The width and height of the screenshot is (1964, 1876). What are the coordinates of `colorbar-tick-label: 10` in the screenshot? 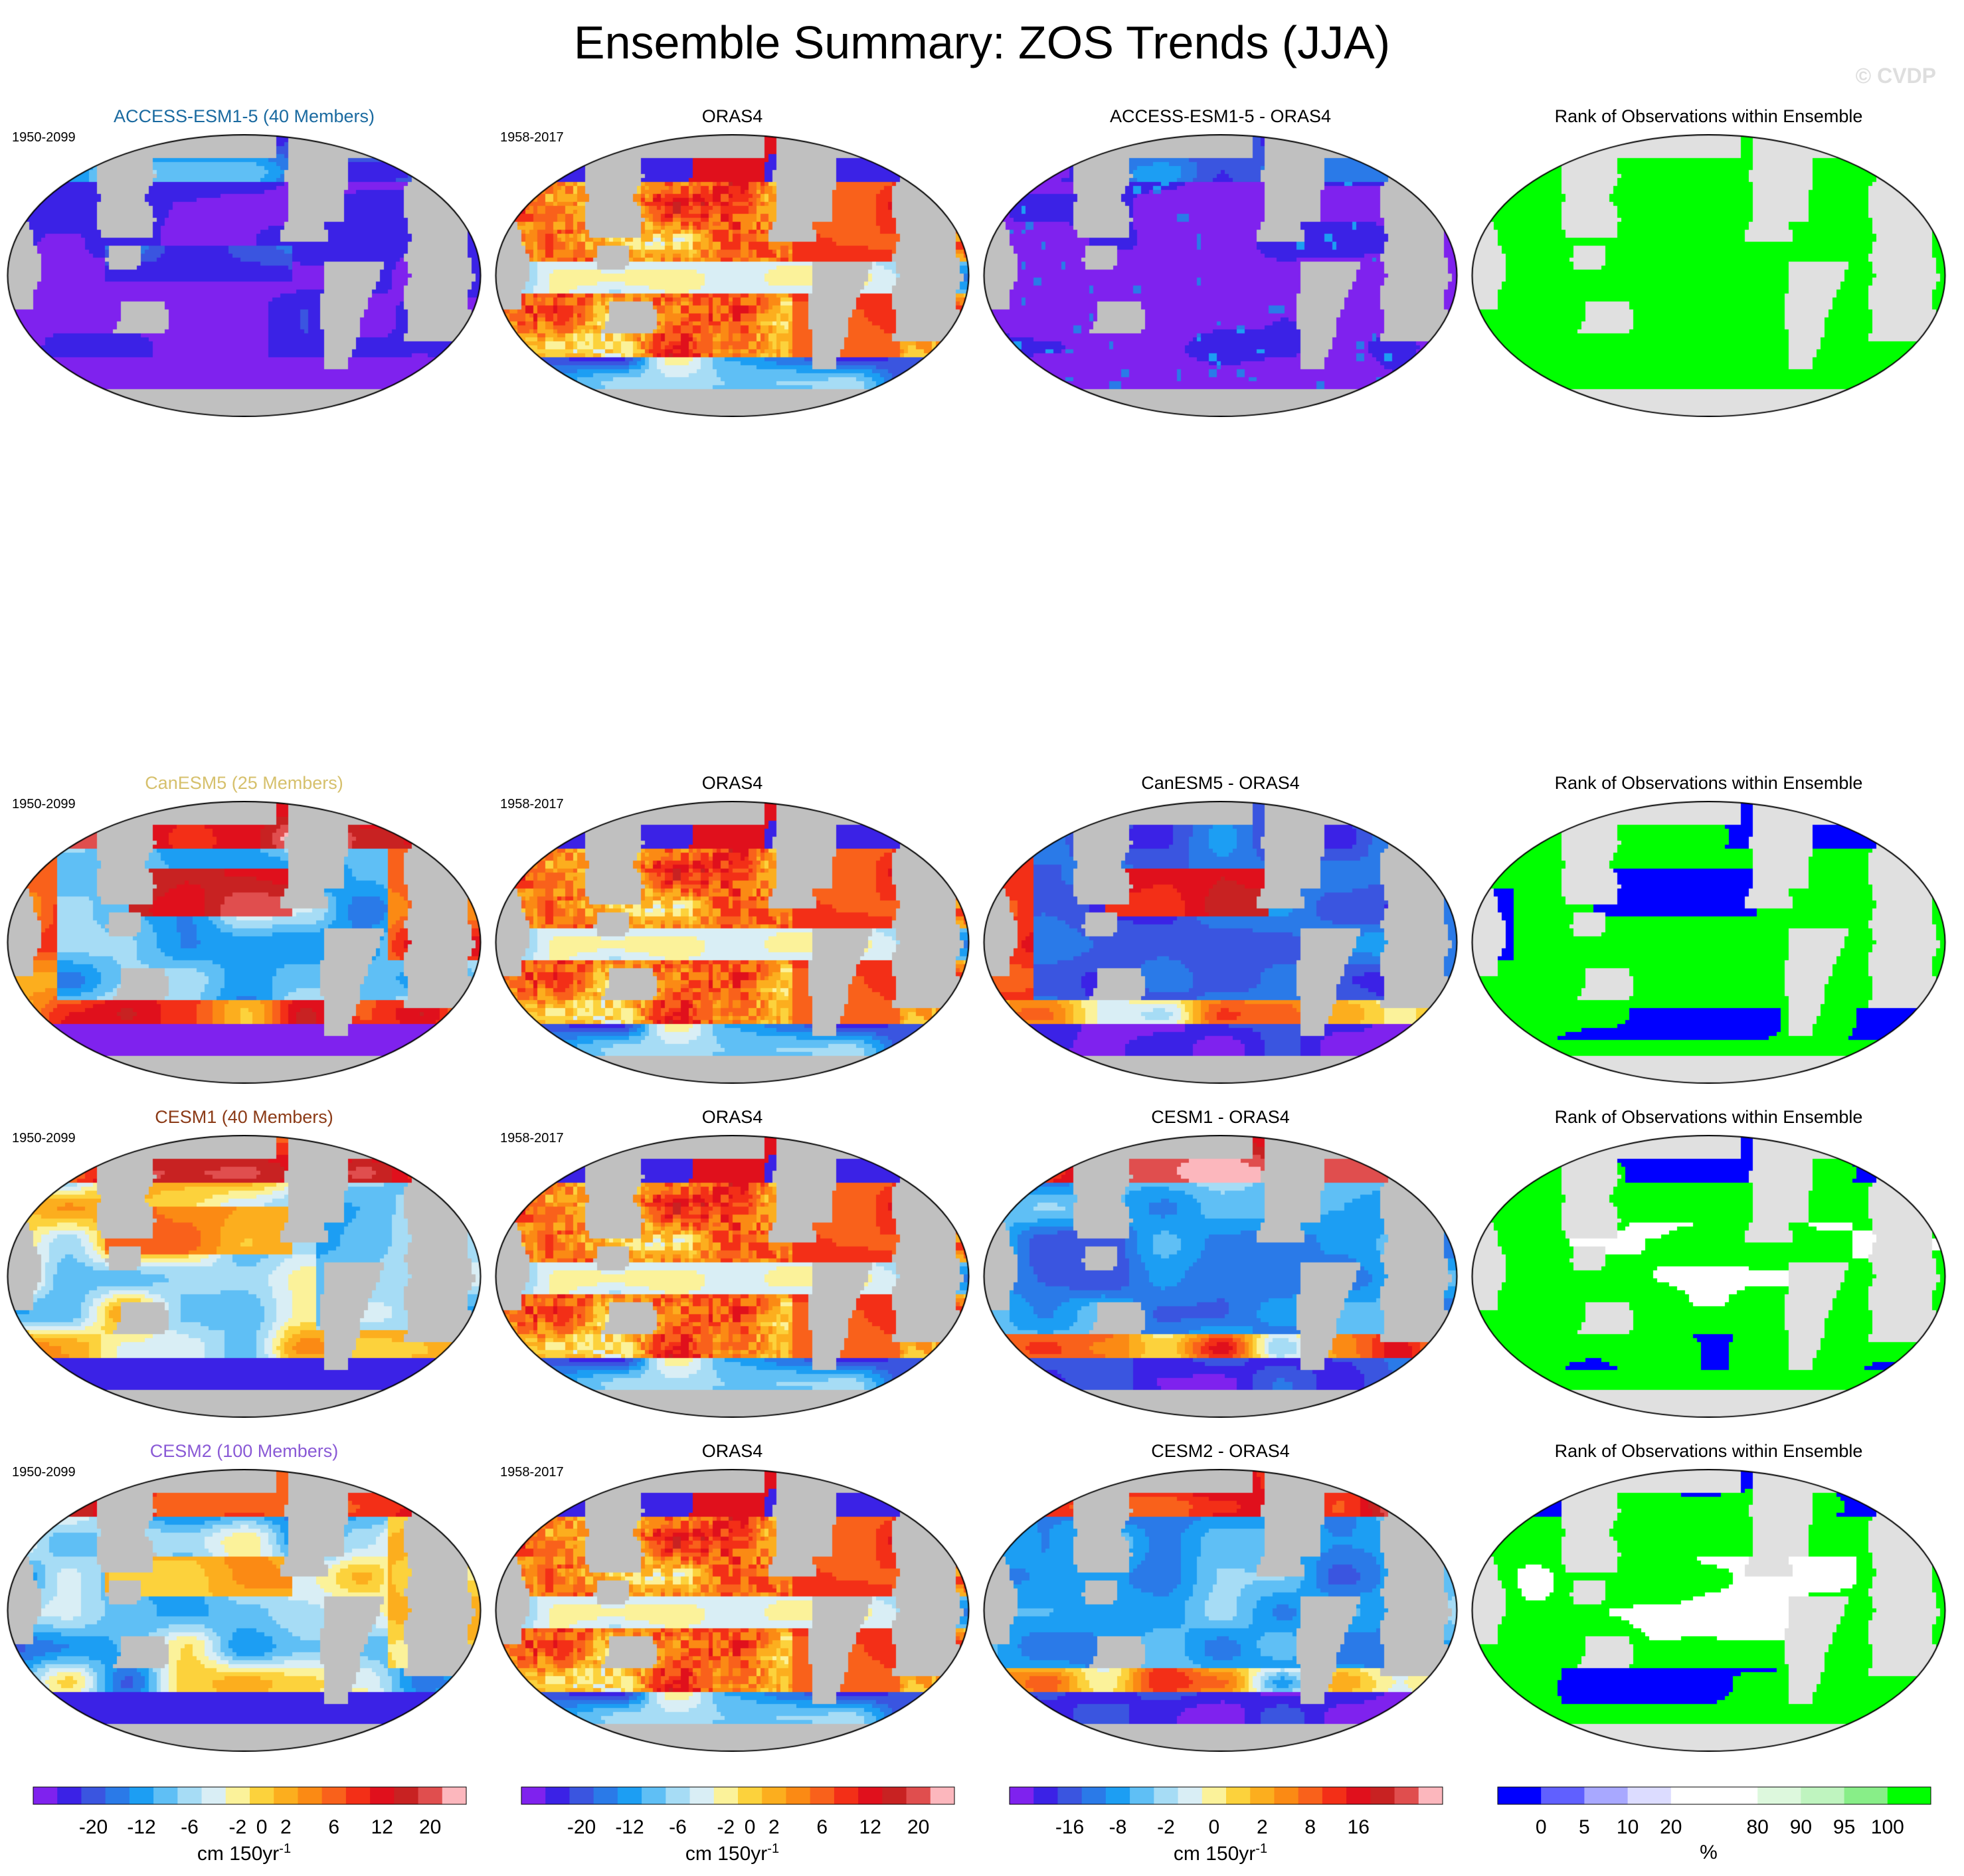 It's located at (1628, 1827).